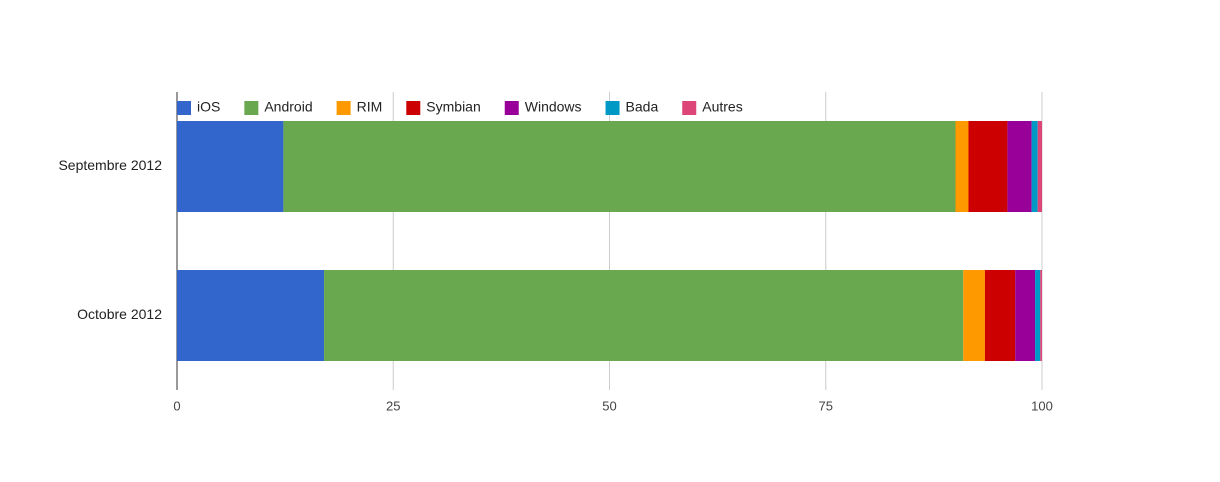  What do you see at coordinates (642, 107) in the screenshot?
I see `legend-label: Bada` at bounding box center [642, 107].